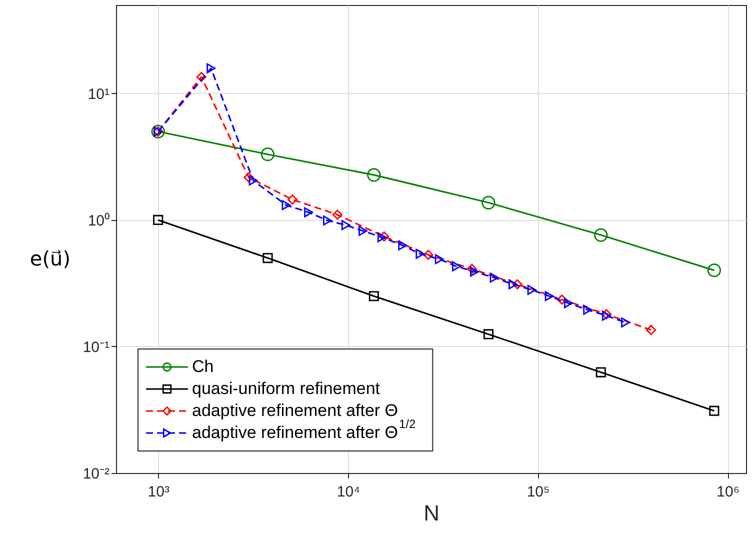 This screenshot has width=753, height=541. I want to click on legend-label: adaptive refinement after Θ, so click(295, 410).